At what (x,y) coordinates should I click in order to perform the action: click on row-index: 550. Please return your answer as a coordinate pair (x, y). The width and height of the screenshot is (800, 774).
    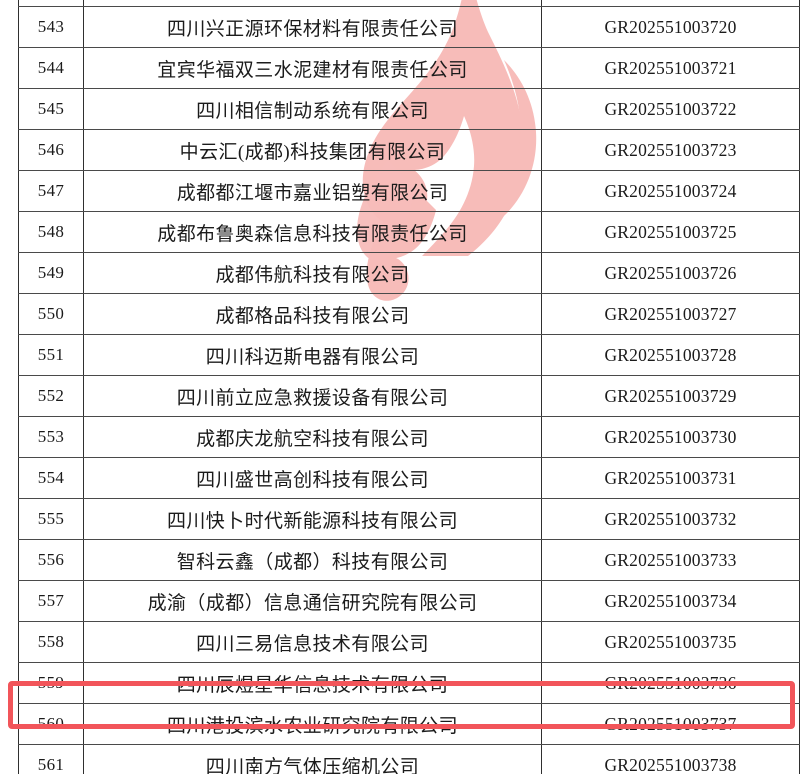
    Looking at the image, I should click on (51, 314).